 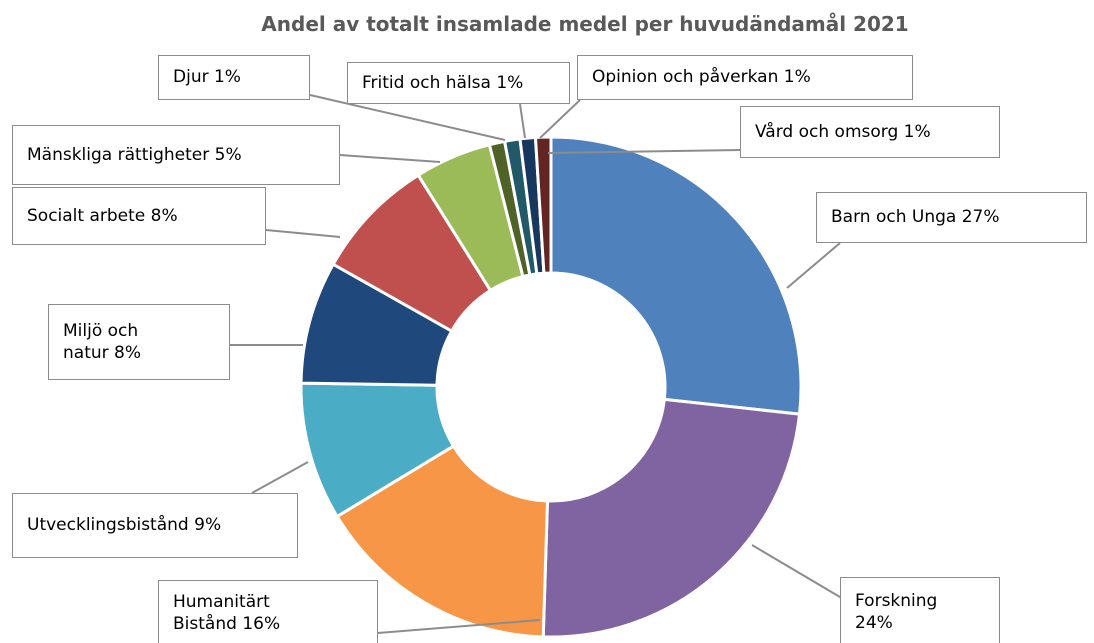 I want to click on data-label: Opinion och påverkan 1%, so click(x=745, y=77).